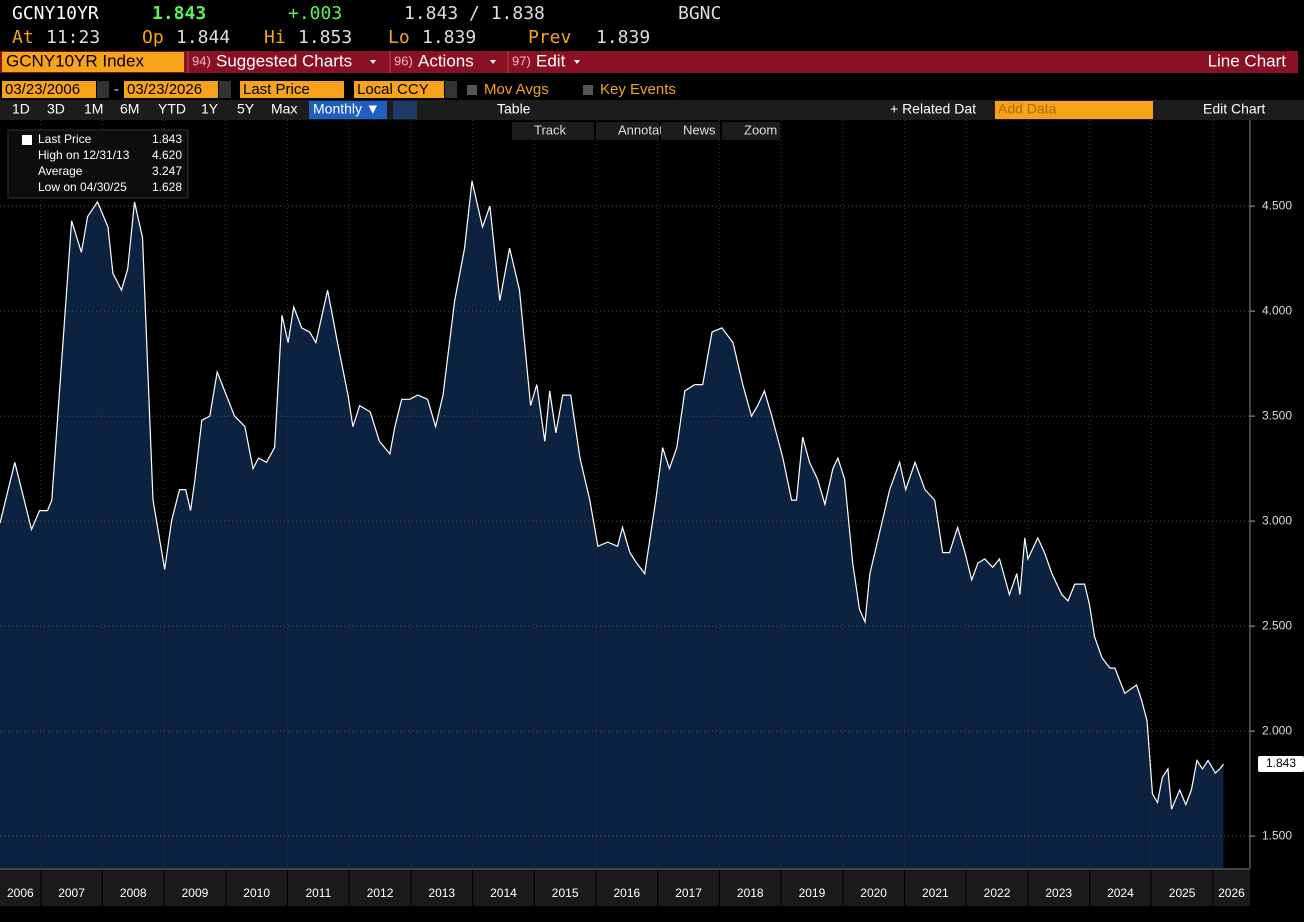 This screenshot has width=1304, height=922. Describe the element at coordinates (441, 893) in the screenshot. I see `x-tick-label: 2013` at that location.